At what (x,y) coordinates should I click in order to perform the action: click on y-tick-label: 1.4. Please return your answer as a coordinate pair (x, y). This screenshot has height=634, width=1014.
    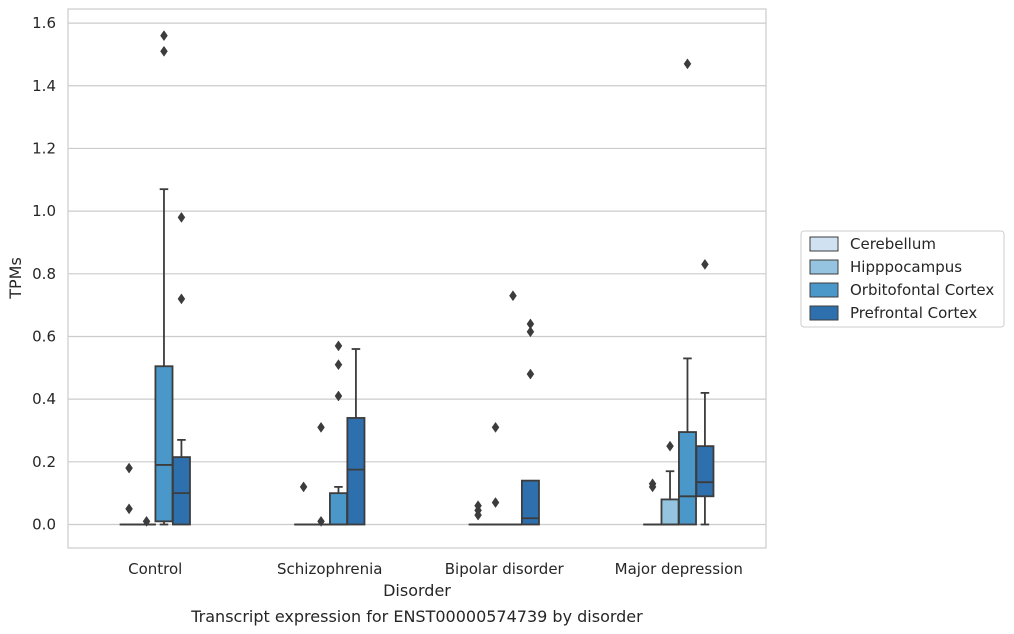
    Looking at the image, I should click on (44, 86).